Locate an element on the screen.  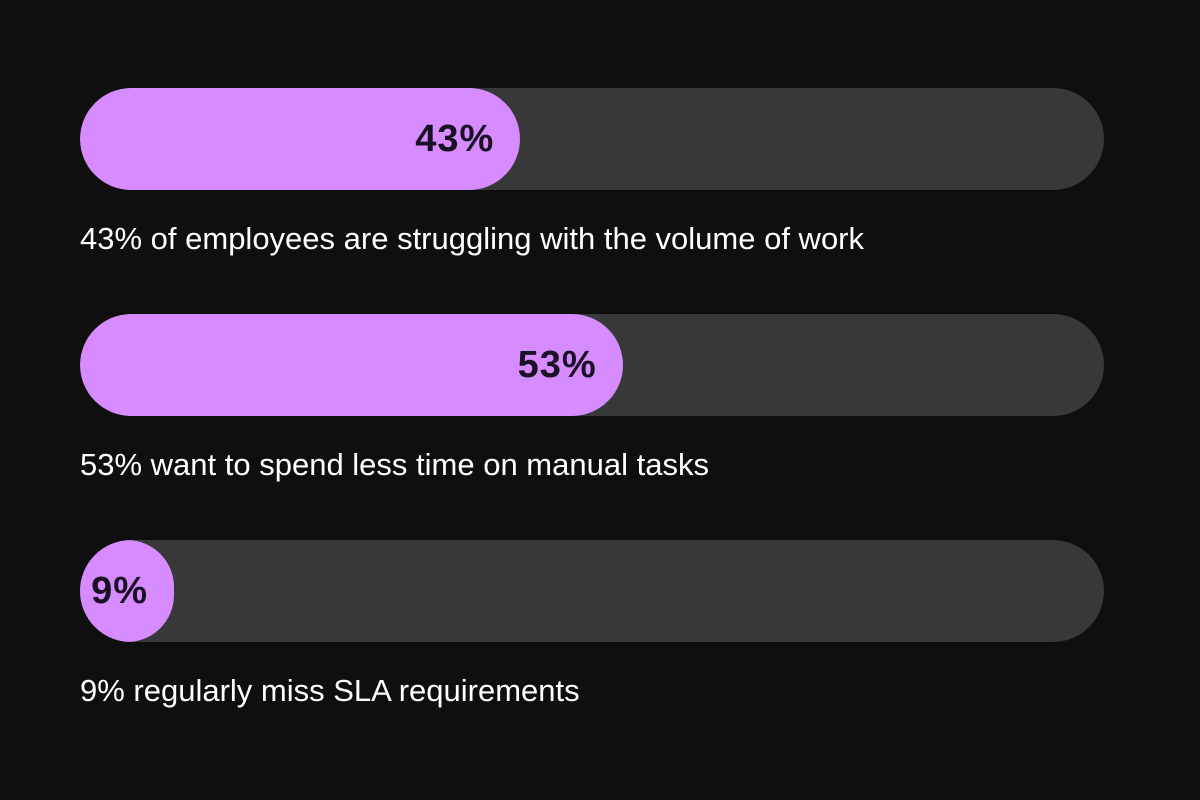
bar-value-label: 43% is located at coordinates (455, 138).